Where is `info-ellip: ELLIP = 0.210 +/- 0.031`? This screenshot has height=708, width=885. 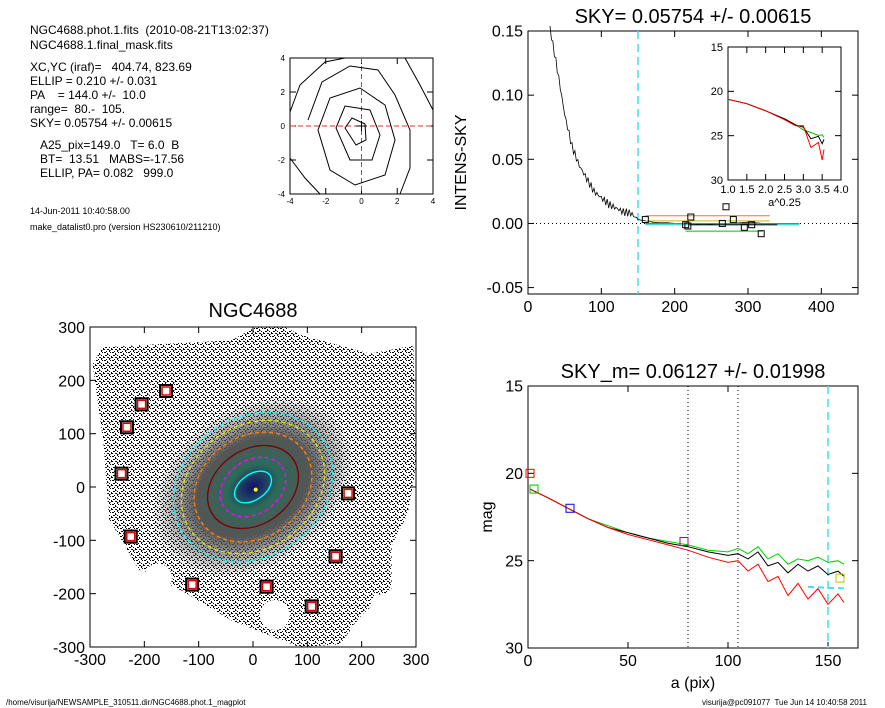 info-ellip: ELLIP = 0.210 +/- 0.031 is located at coordinates (94, 81).